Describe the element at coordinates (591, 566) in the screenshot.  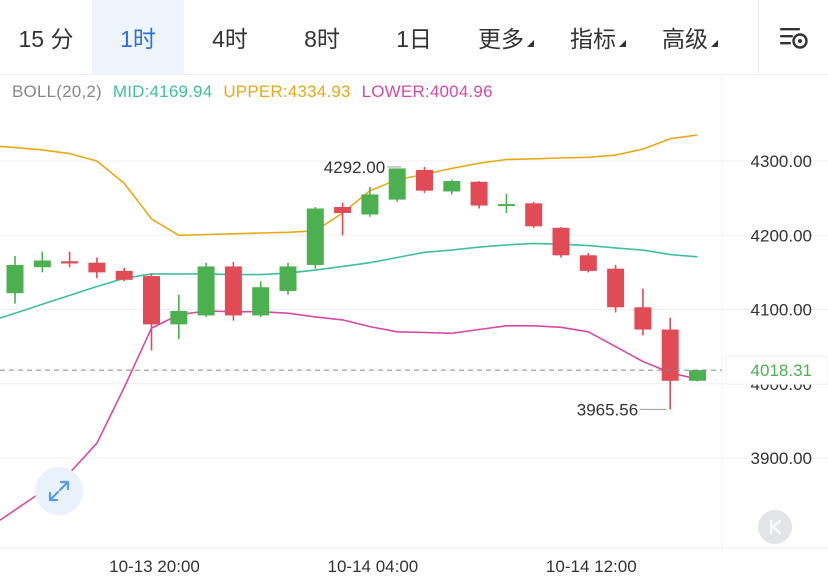
I see `x-tick-label: 10-14 12:00` at that location.